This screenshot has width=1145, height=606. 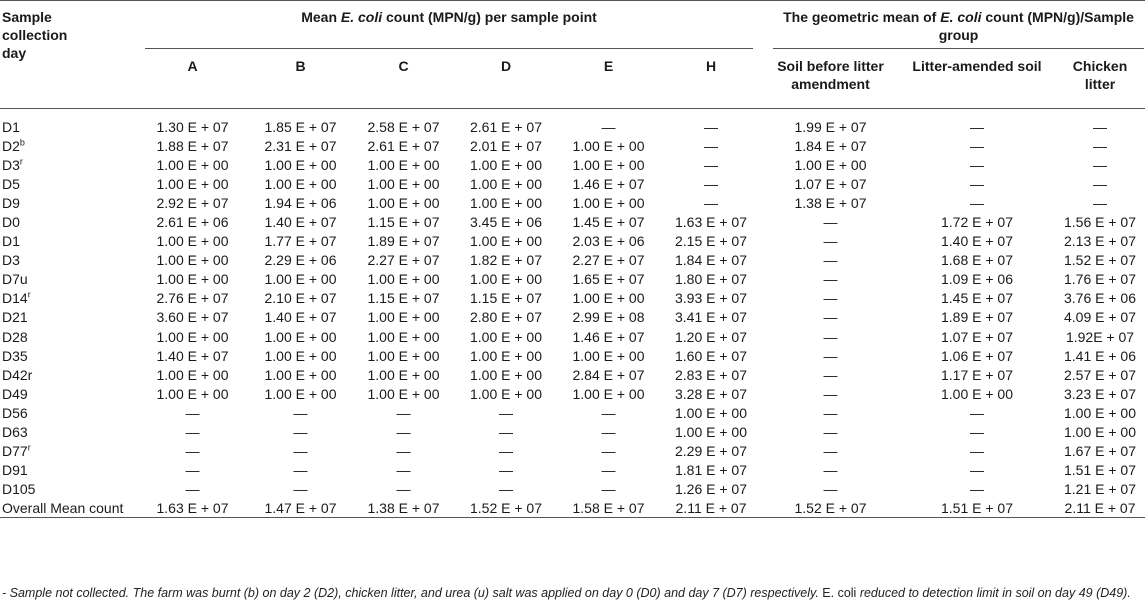 What do you see at coordinates (68, 241) in the screenshot?
I see `day-cell: D1` at bounding box center [68, 241].